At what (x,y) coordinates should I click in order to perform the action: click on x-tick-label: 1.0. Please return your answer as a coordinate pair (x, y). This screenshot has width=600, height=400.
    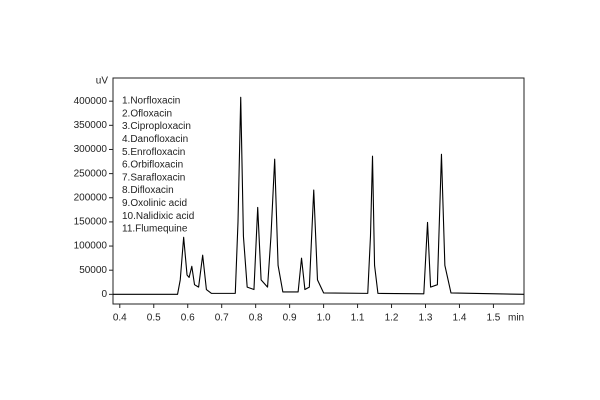
    Looking at the image, I should click on (324, 318).